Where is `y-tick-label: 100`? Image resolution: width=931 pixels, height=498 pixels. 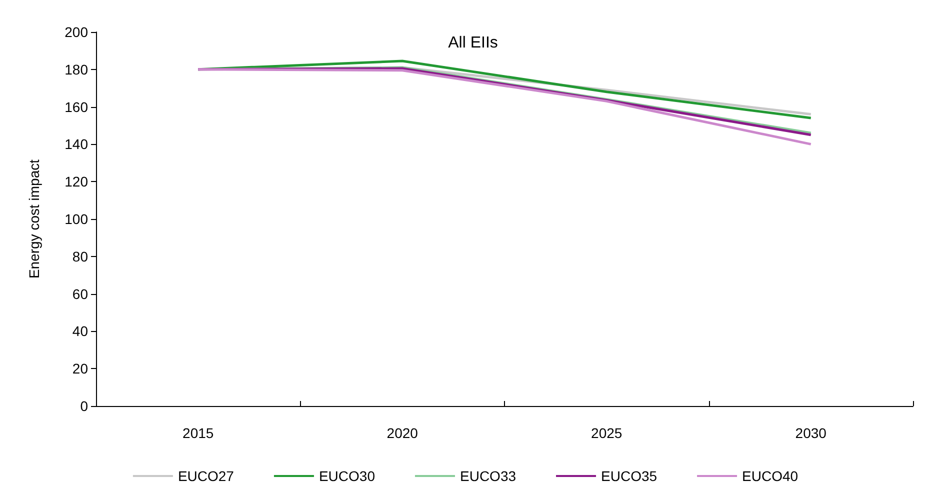
y-tick-label: 100 is located at coordinates (76, 219).